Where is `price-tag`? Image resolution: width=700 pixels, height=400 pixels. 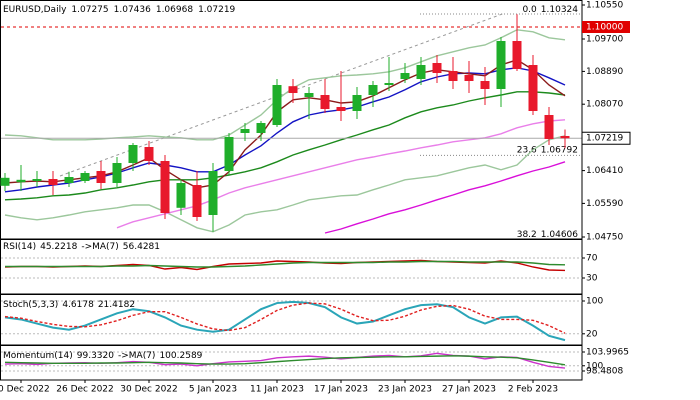 price-tag is located at coordinates (606, 27).